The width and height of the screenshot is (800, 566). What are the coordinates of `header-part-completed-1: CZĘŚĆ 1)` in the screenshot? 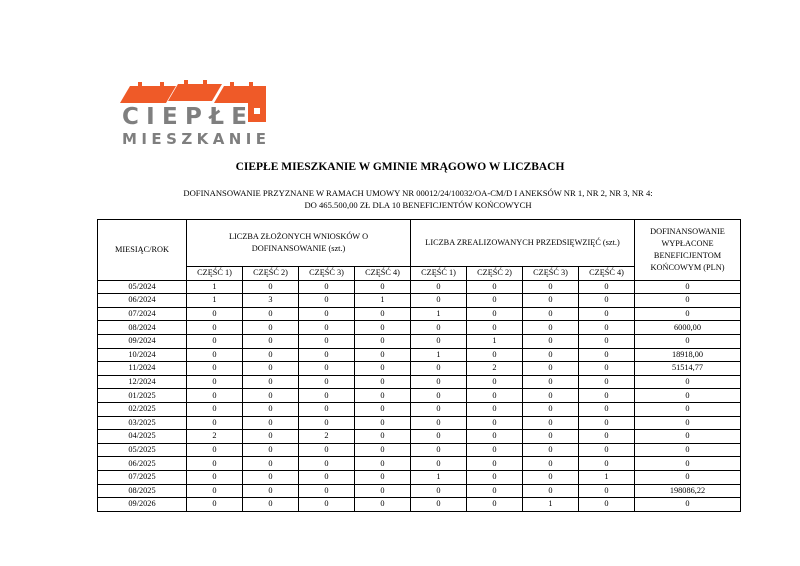 It's located at (438, 273).